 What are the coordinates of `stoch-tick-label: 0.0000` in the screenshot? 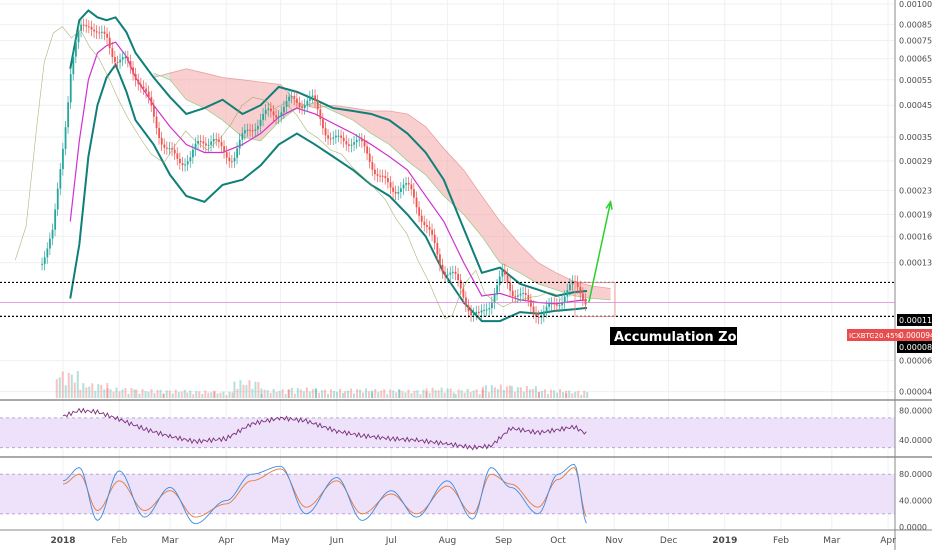 It's located at (913, 527).